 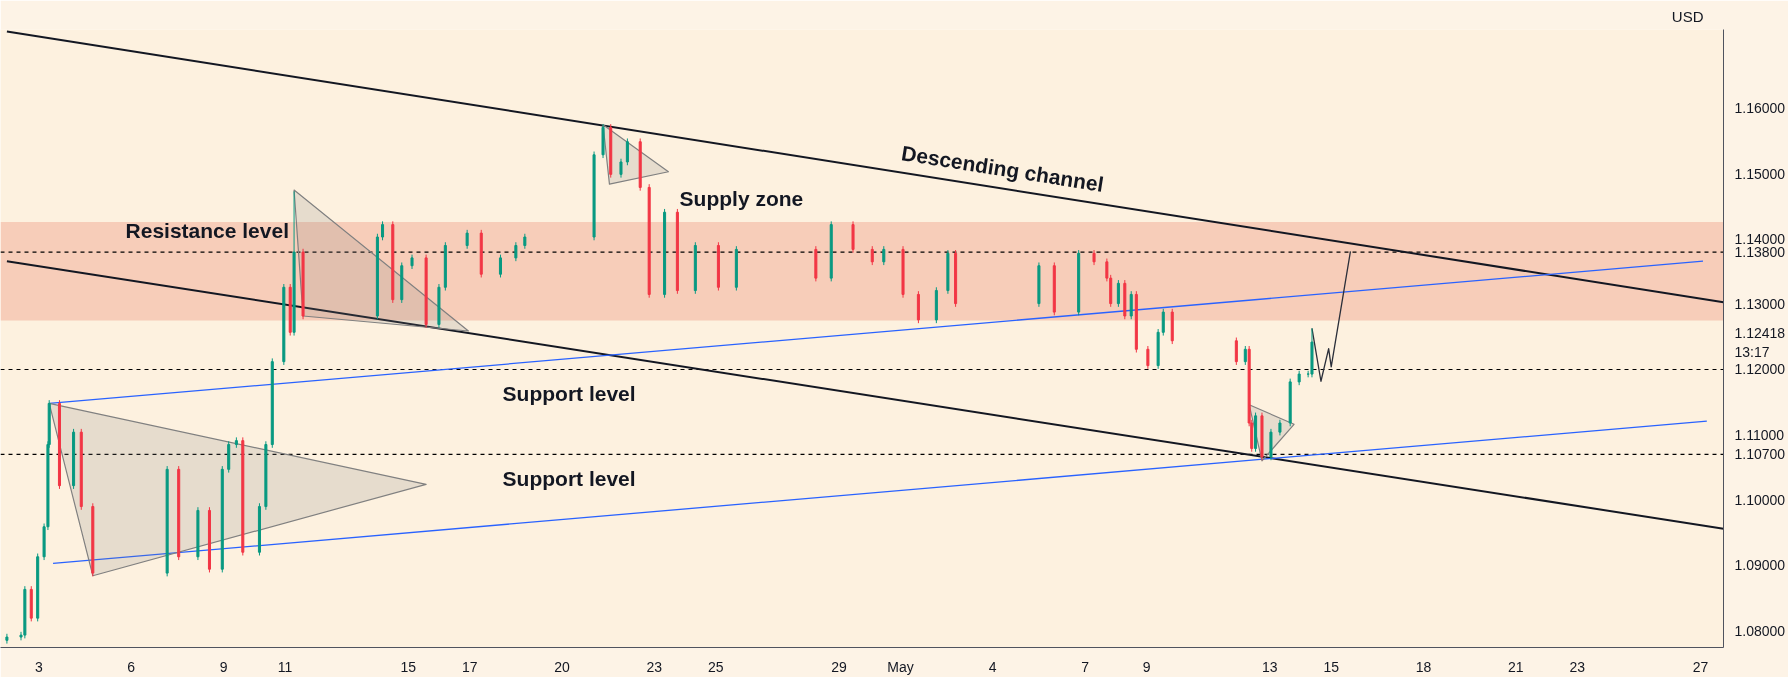 I want to click on y-tick-label: 1.13800, so click(x=1760, y=252).